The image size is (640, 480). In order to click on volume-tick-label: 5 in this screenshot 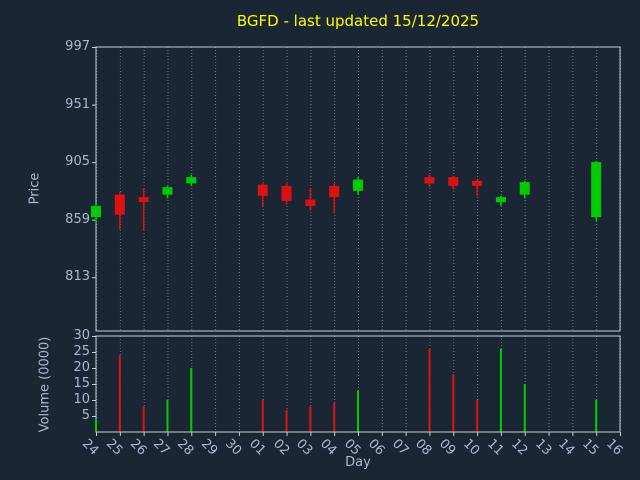, I will do `click(85, 415)`.